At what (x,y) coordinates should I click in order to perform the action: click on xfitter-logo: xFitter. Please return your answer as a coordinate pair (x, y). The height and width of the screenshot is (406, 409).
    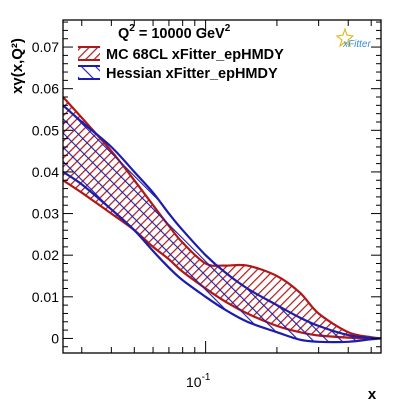
    Looking at the image, I should click on (353, 38).